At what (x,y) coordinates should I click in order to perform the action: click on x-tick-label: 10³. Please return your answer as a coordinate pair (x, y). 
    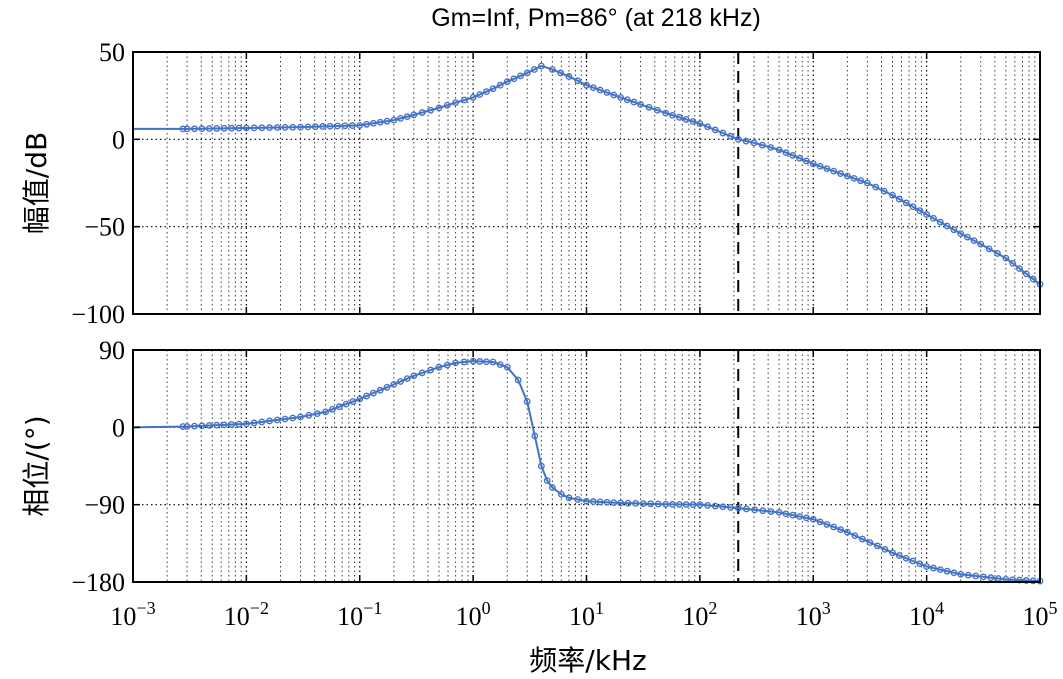
    Looking at the image, I should click on (813, 614).